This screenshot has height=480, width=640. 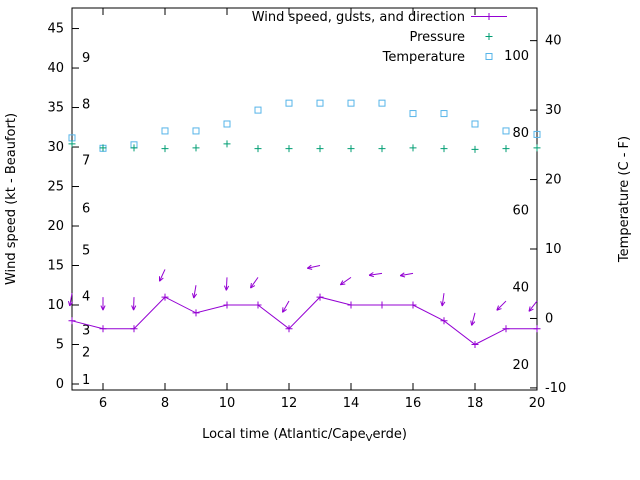 What do you see at coordinates (11, 199) in the screenshot?
I see `left-axis-title: Wind speed (kt - Beaufort)` at bounding box center [11, 199].